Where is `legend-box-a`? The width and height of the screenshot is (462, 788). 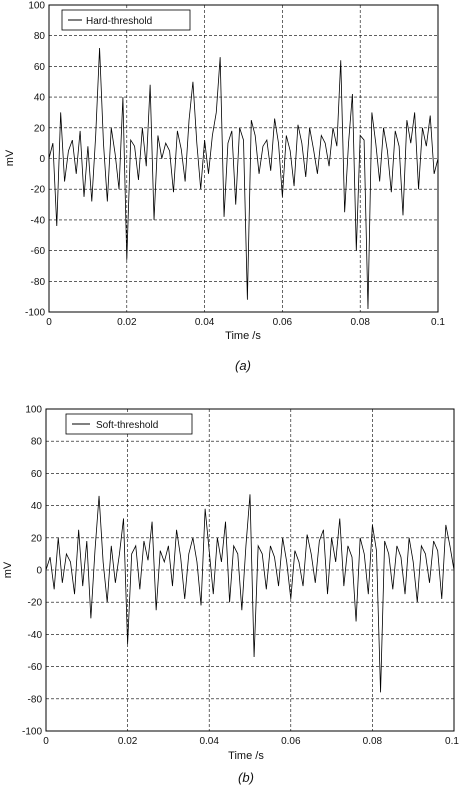
legend-box-a is located at coordinates (126, 20).